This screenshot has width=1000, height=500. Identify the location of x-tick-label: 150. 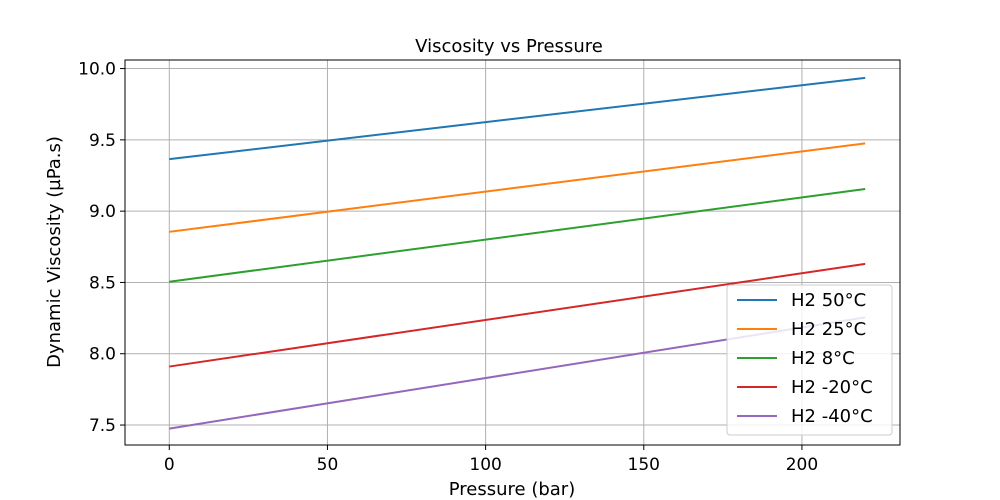
(644, 465).